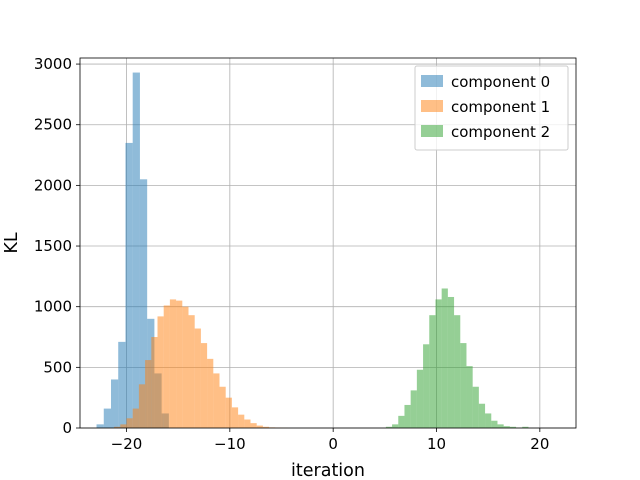 This screenshot has width=640, height=480. I want to click on y-tick-label: 2500, so click(53, 125).